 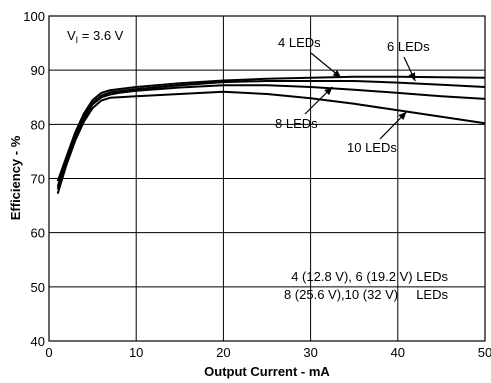 What do you see at coordinates (48, 352) in the screenshot?
I see `x-tick-label: 0` at bounding box center [48, 352].